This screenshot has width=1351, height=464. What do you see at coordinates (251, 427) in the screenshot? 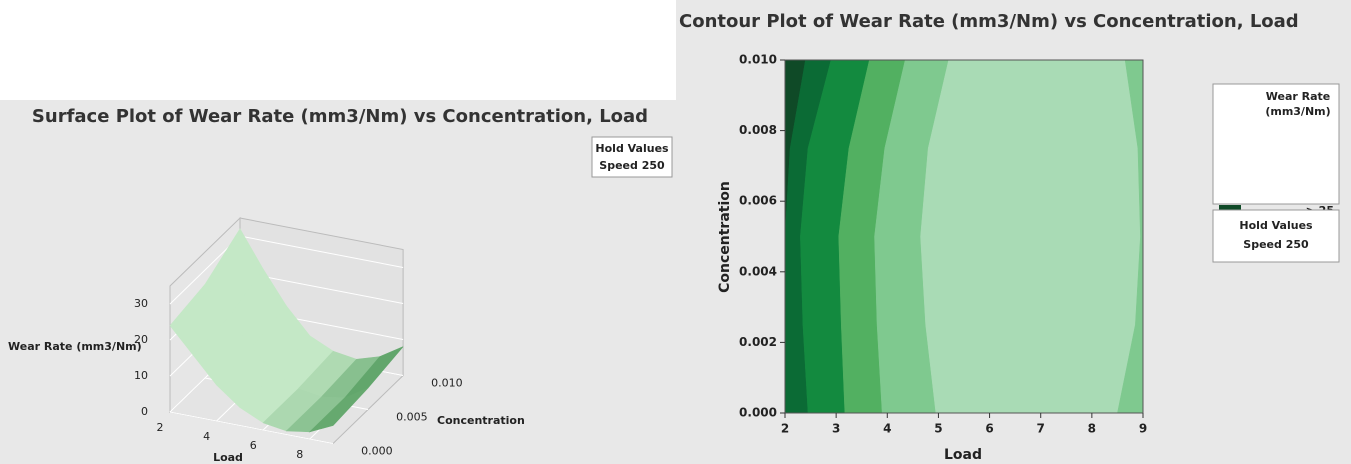
I see `y-grid-line` at bounding box center [251, 427].